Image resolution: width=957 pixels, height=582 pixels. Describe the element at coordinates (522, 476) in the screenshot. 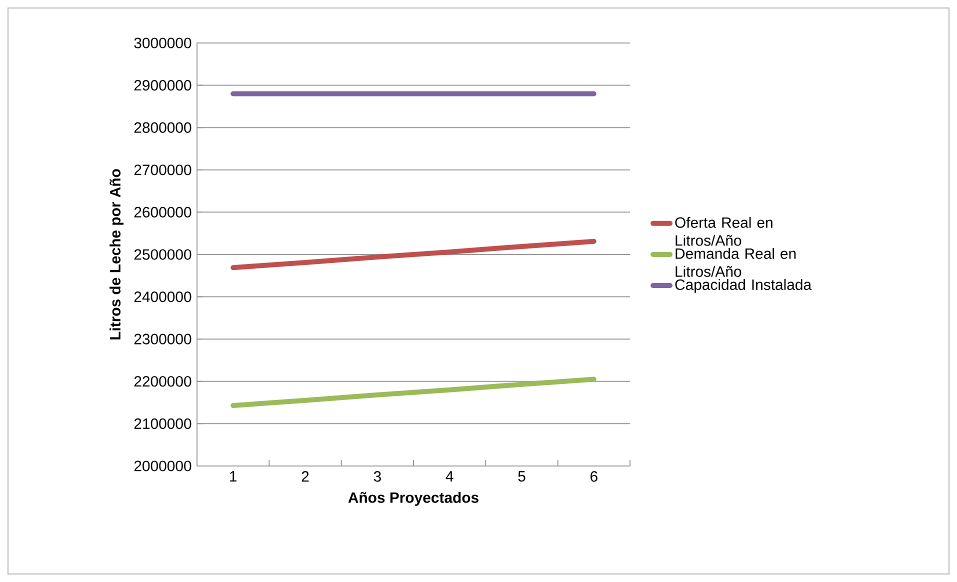

I see `x-tick-label: 5` at that location.